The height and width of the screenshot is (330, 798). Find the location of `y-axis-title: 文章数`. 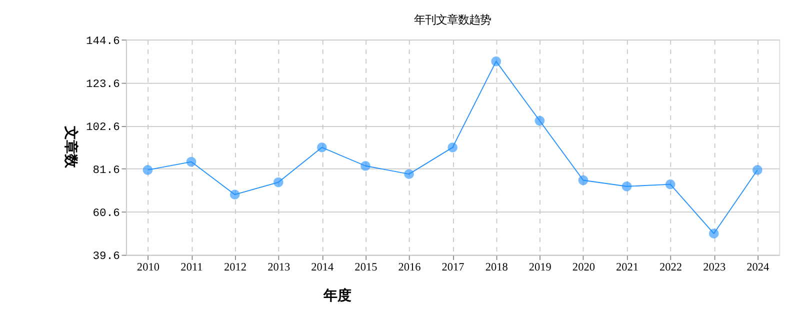

y-axis-title: 文章数 is located at coordinates (71, 146).